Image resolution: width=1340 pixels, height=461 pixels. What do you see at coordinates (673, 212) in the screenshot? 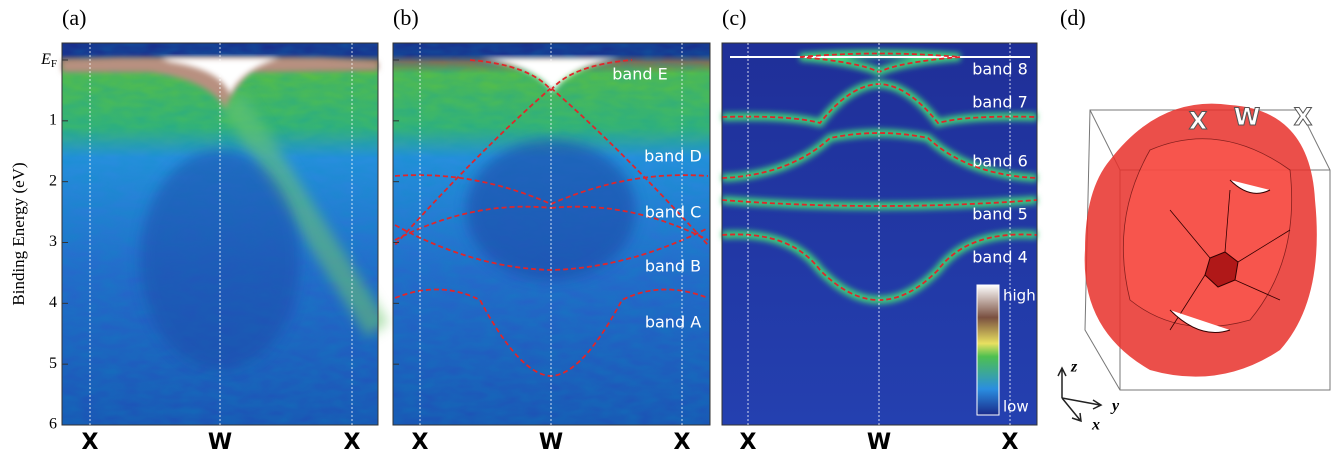
I see `band-label: band C` at bounding box center [673, 212].